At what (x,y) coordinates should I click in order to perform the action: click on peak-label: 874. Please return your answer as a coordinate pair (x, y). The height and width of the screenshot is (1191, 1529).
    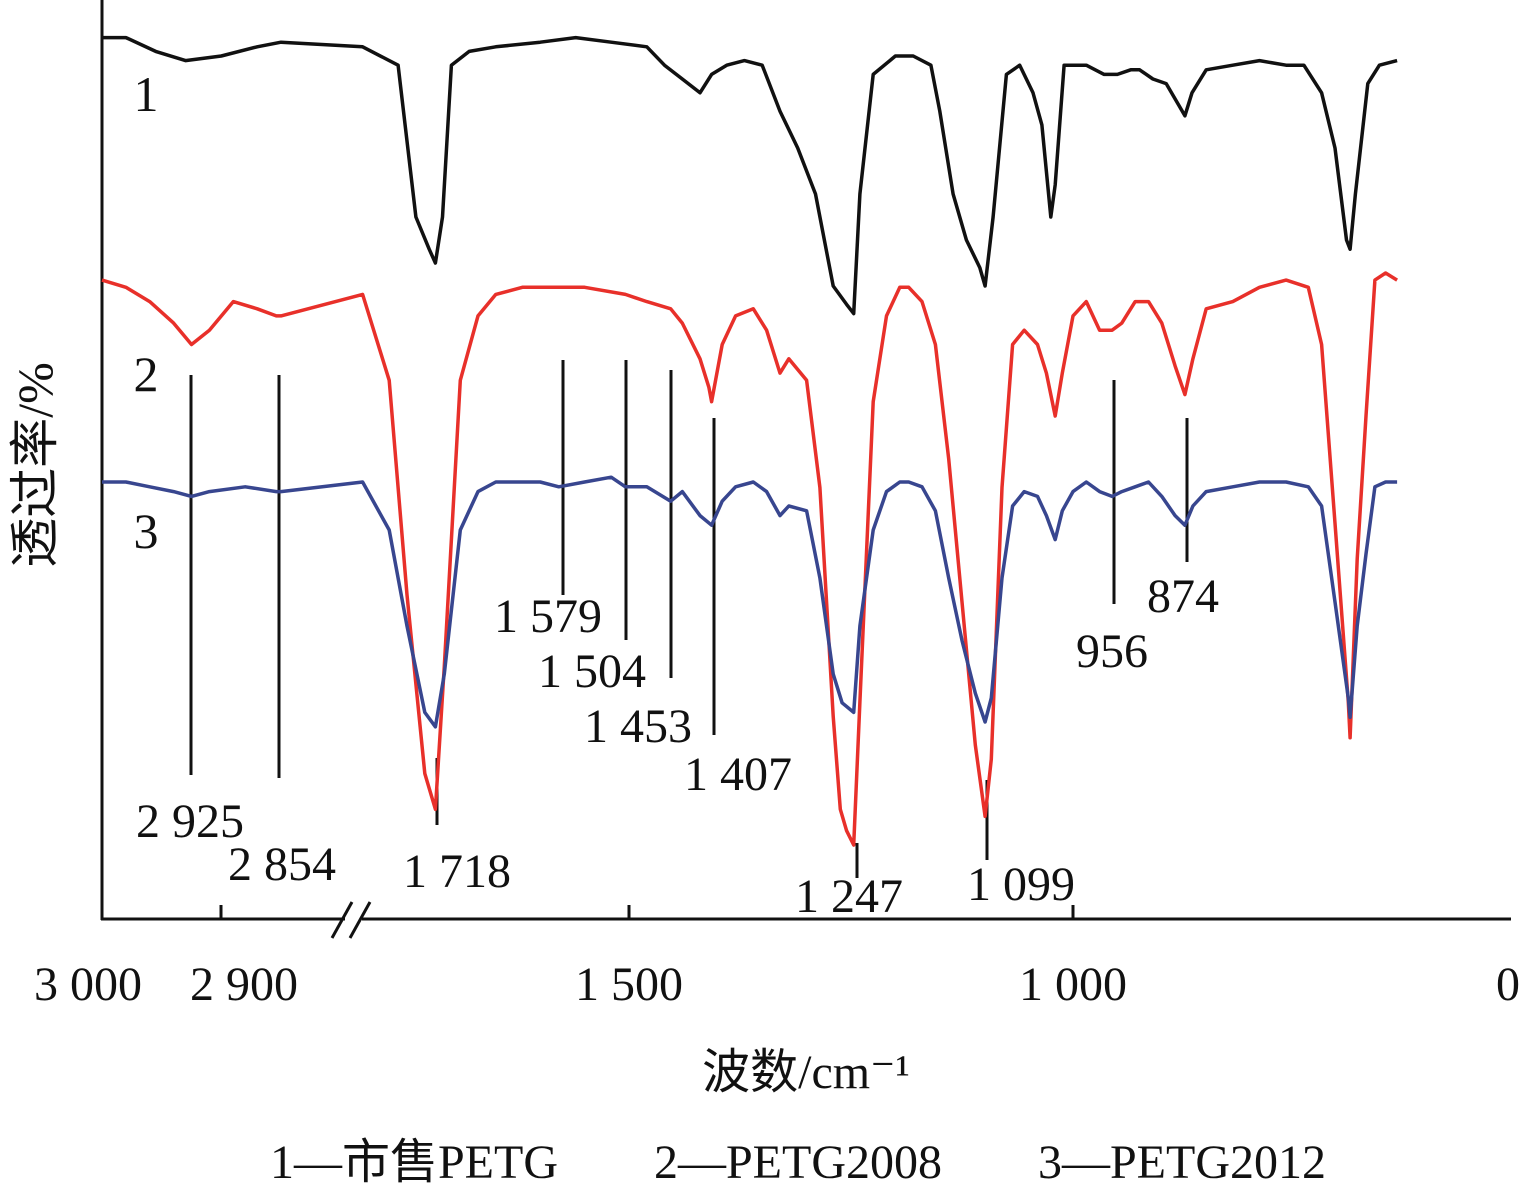
    Looking at the image, I should click on (1183, 596).